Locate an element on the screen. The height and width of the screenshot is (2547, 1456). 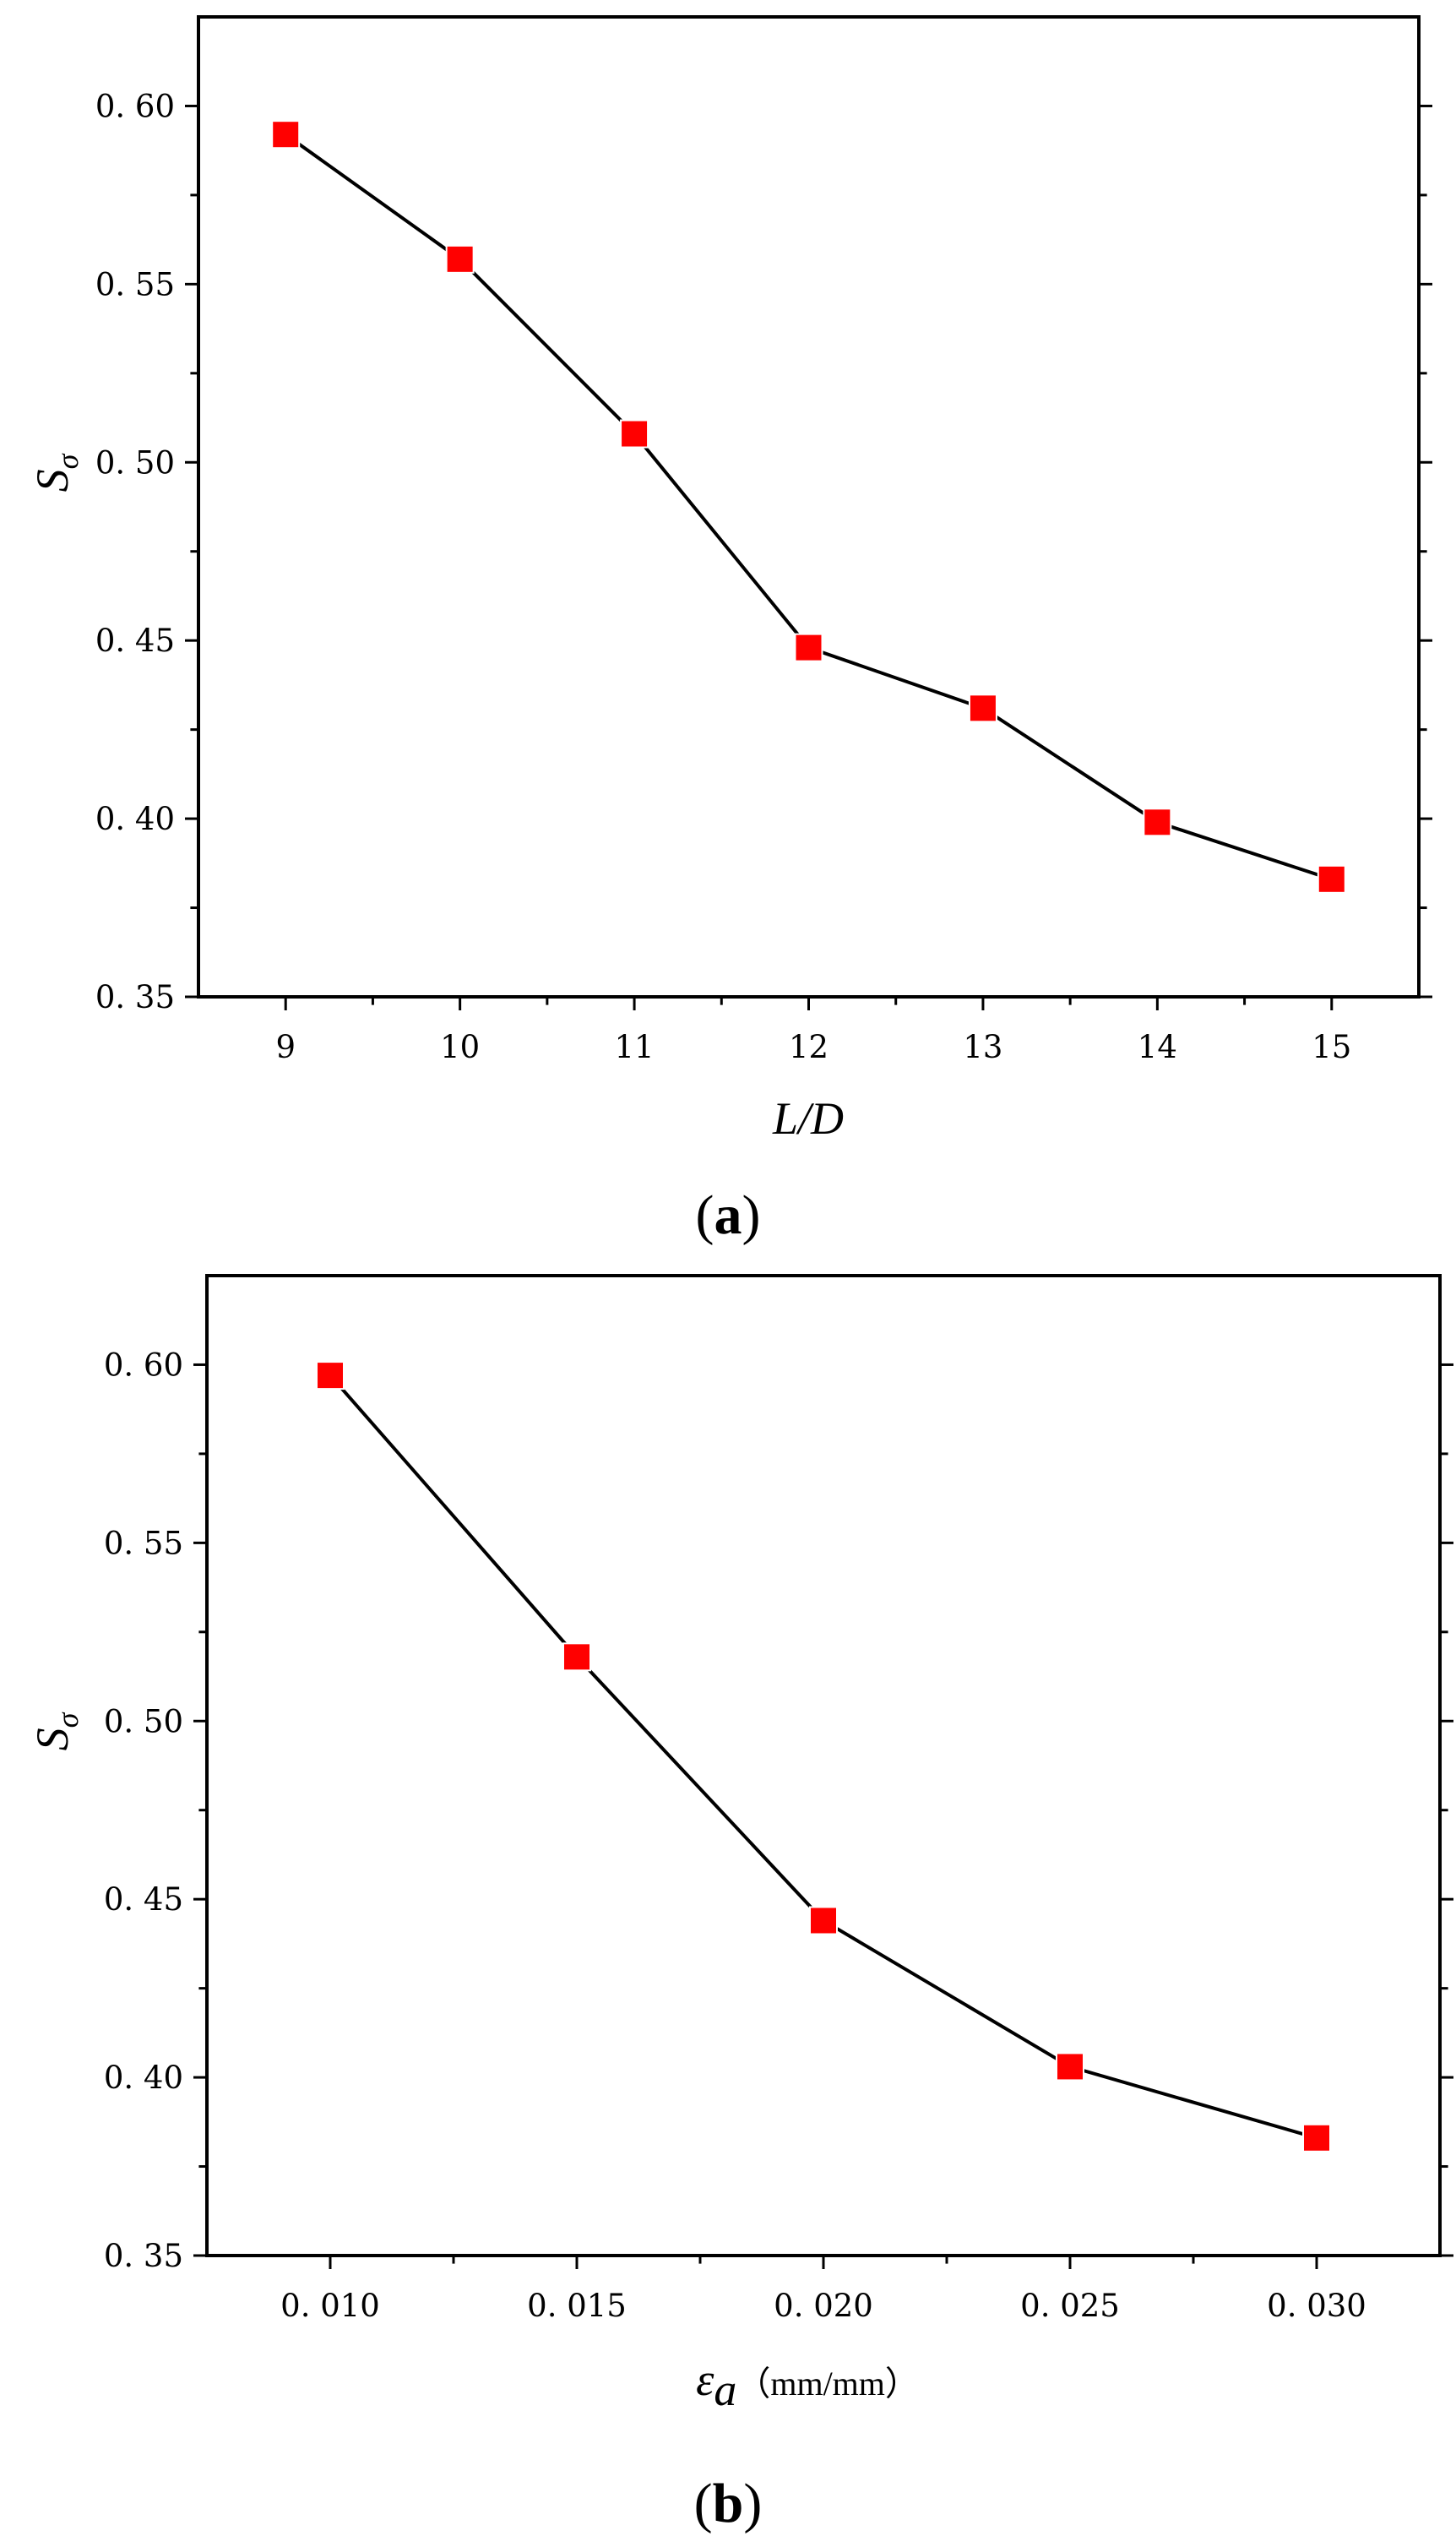
chart-b-y-tick-label: 0. 45 is located at coordinates (143, 1899).